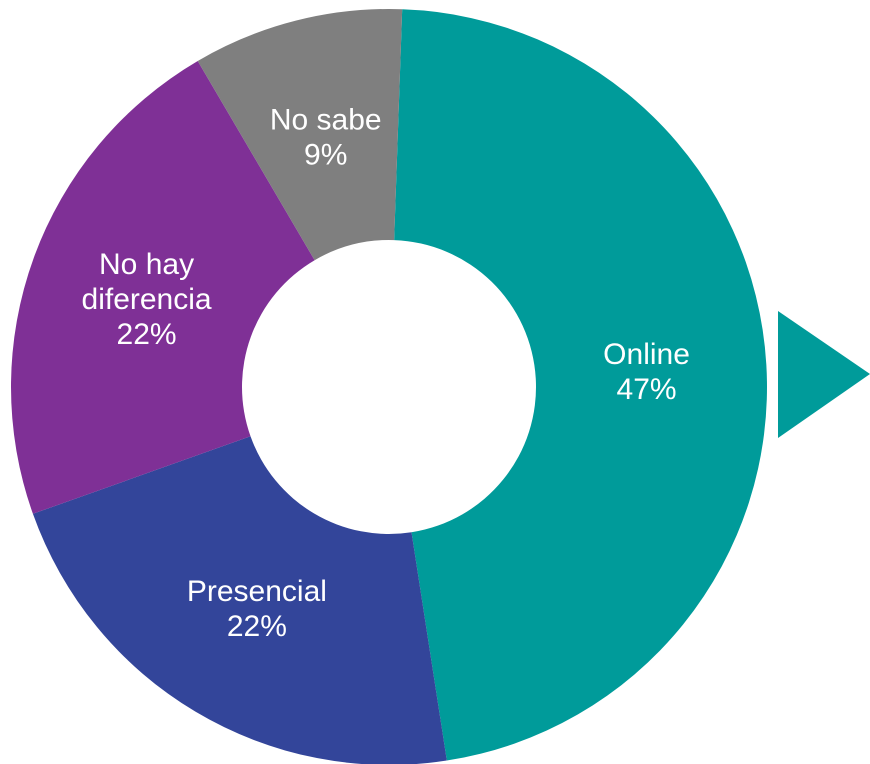  What do you see at coordinates (326, 137) in the screenshot?
I see `slice-label-no-sabe: No sabe 9%` at bounding box center [326, 137].